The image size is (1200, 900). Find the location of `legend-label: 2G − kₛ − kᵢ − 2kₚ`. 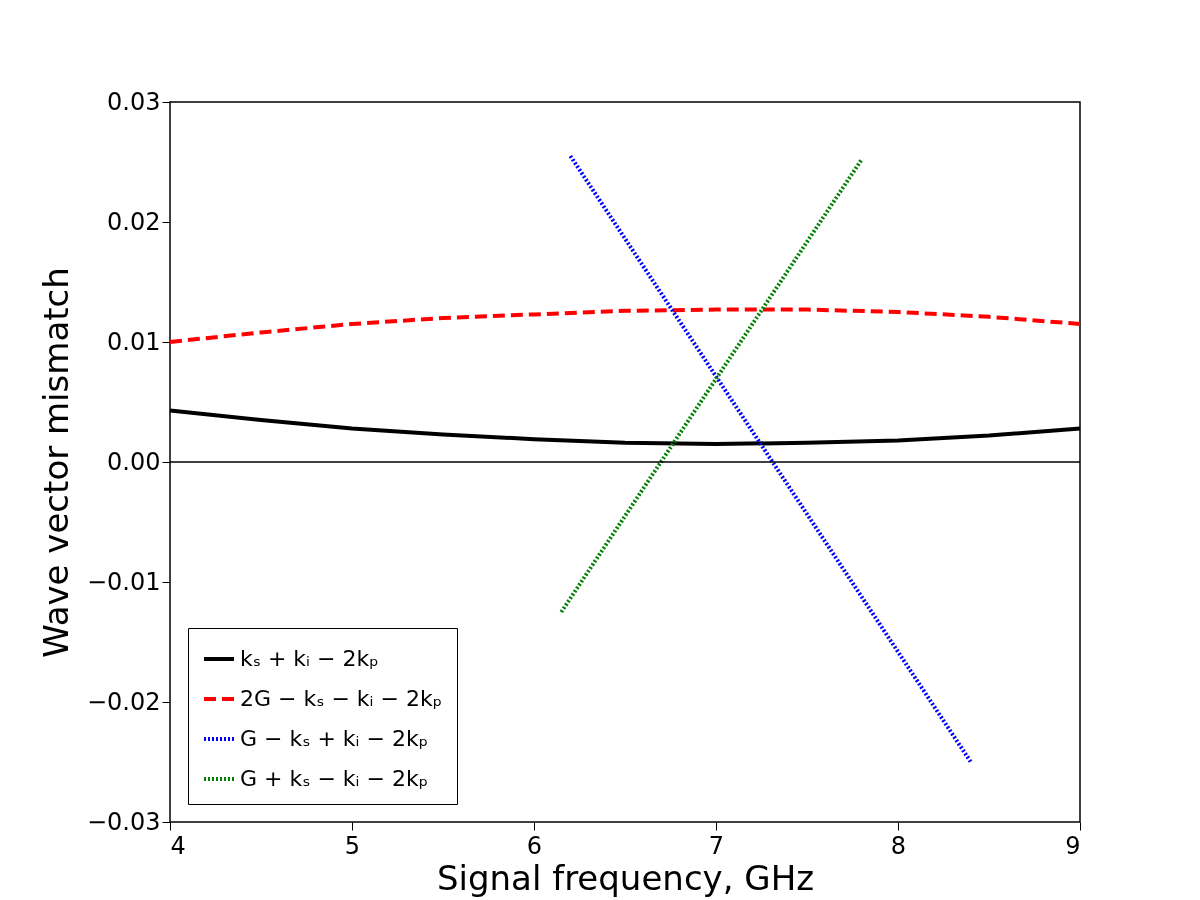

legend-label: 2G − kₛ − kᵢ − 2kₚ is located at coordinates (341, 698).